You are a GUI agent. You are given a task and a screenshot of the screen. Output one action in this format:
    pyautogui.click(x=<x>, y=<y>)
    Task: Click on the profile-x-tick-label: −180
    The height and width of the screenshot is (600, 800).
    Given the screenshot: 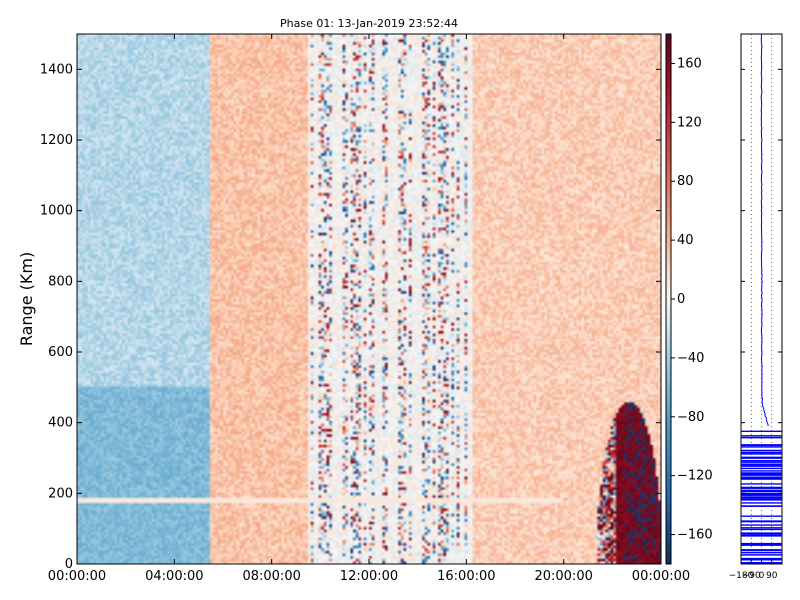 What is the action you would take?
    pyautogui.click(x=741, y=576)
    